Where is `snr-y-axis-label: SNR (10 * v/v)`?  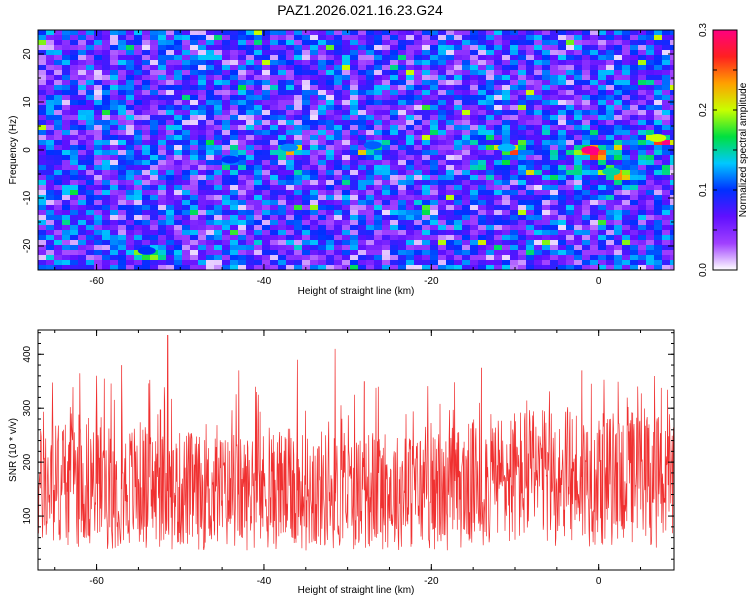
snr-y-axis-label: SNR (10 * v/v) is located at coordinates (13, 450).